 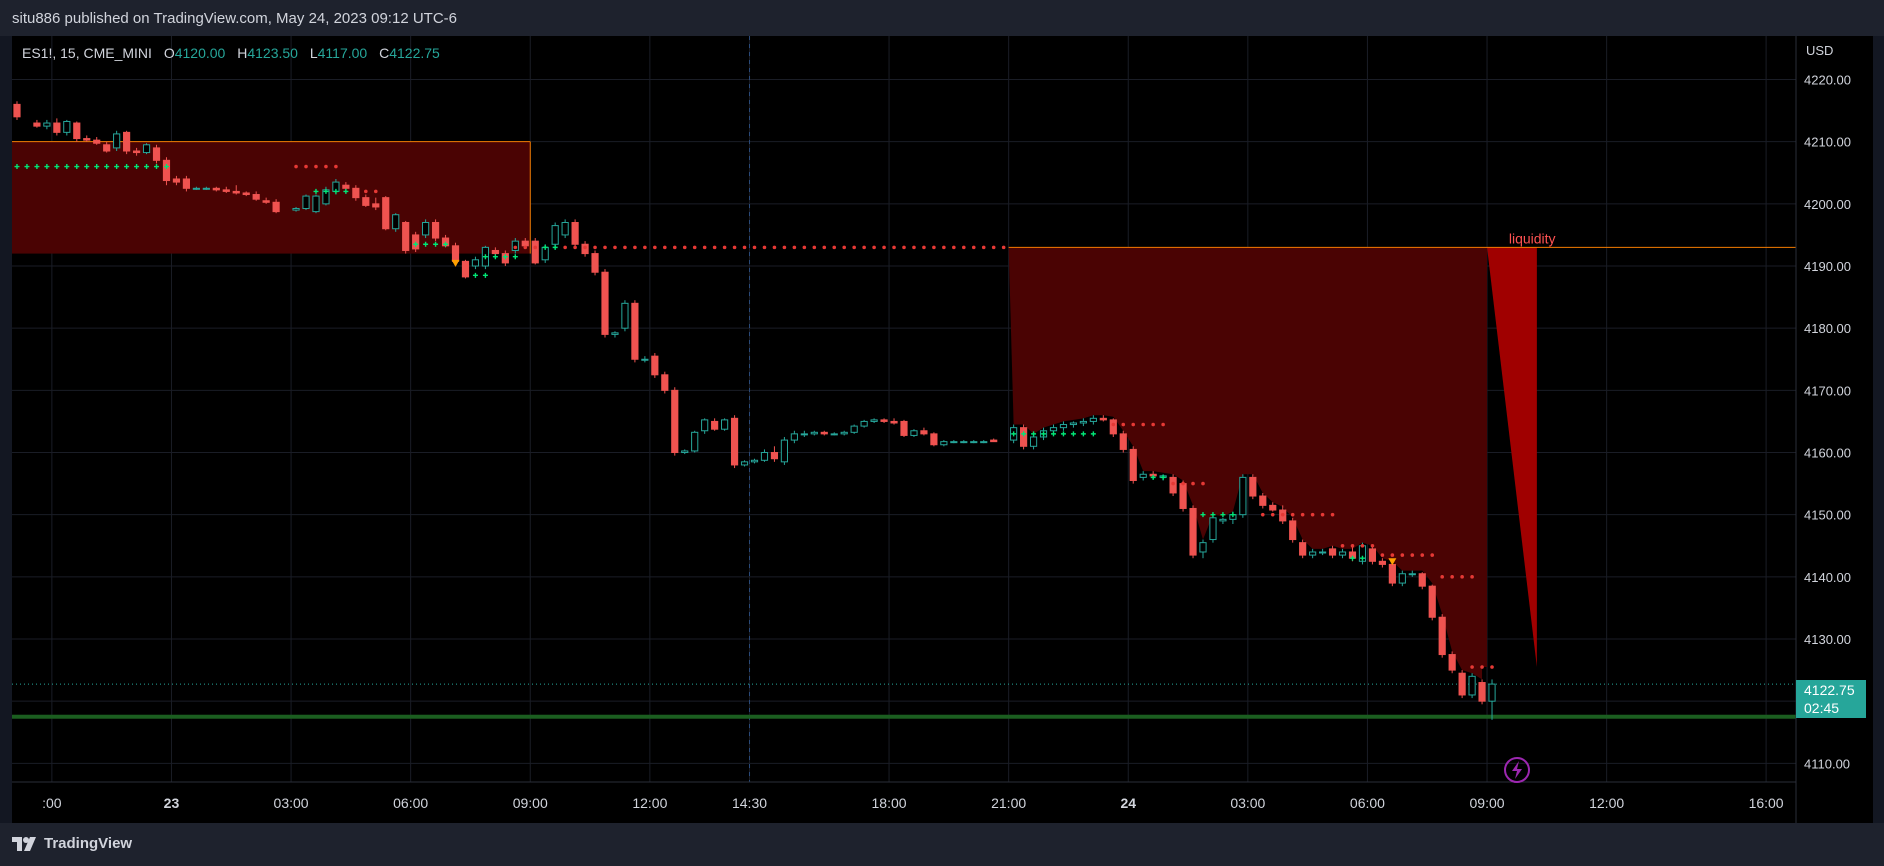 I want to click on countdown-value: 02:45, so click(x=1822, y=708).